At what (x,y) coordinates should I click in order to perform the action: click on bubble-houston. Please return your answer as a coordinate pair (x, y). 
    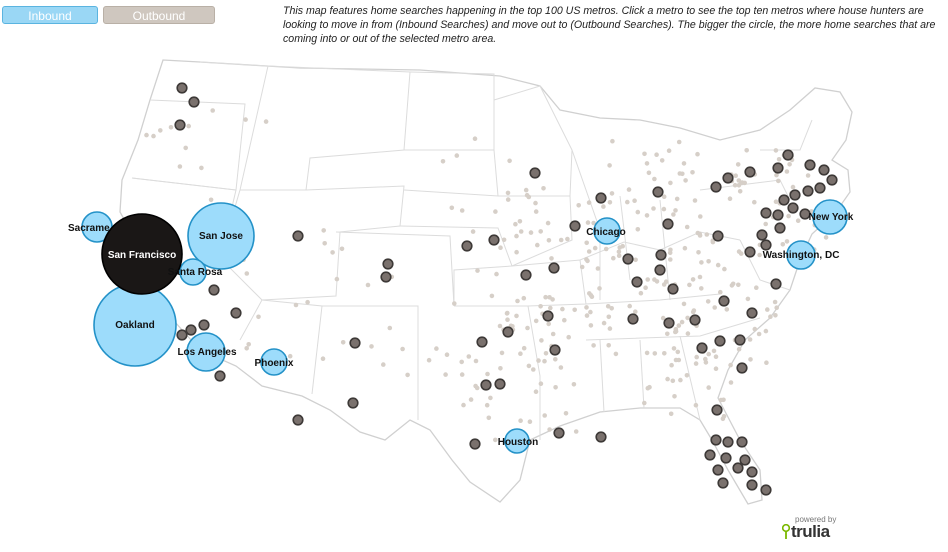
    Looking at the image, I should click on (517, 441).